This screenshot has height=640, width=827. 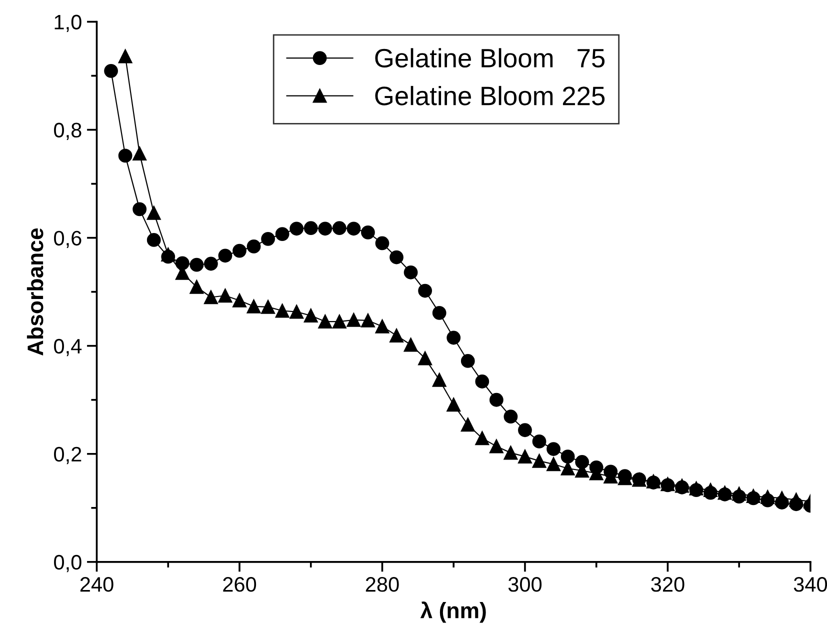 What do you see at coordinates (667, 584) in the screenshot?
I see `x-tick-label: 320` at bounding box center [667, 584].